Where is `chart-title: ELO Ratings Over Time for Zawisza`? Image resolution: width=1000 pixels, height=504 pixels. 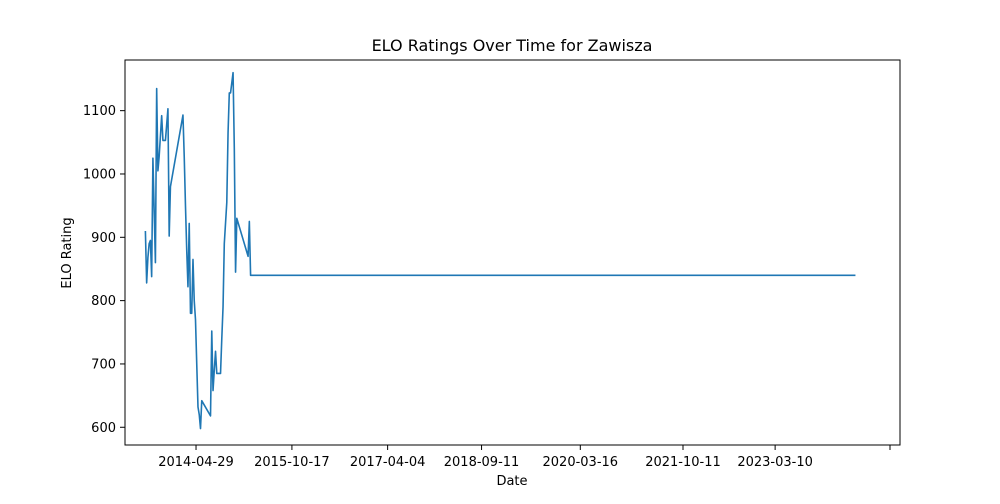
chart-title: ELO Ratings Over Time for Zawisza is located at coordinates (512, 45).